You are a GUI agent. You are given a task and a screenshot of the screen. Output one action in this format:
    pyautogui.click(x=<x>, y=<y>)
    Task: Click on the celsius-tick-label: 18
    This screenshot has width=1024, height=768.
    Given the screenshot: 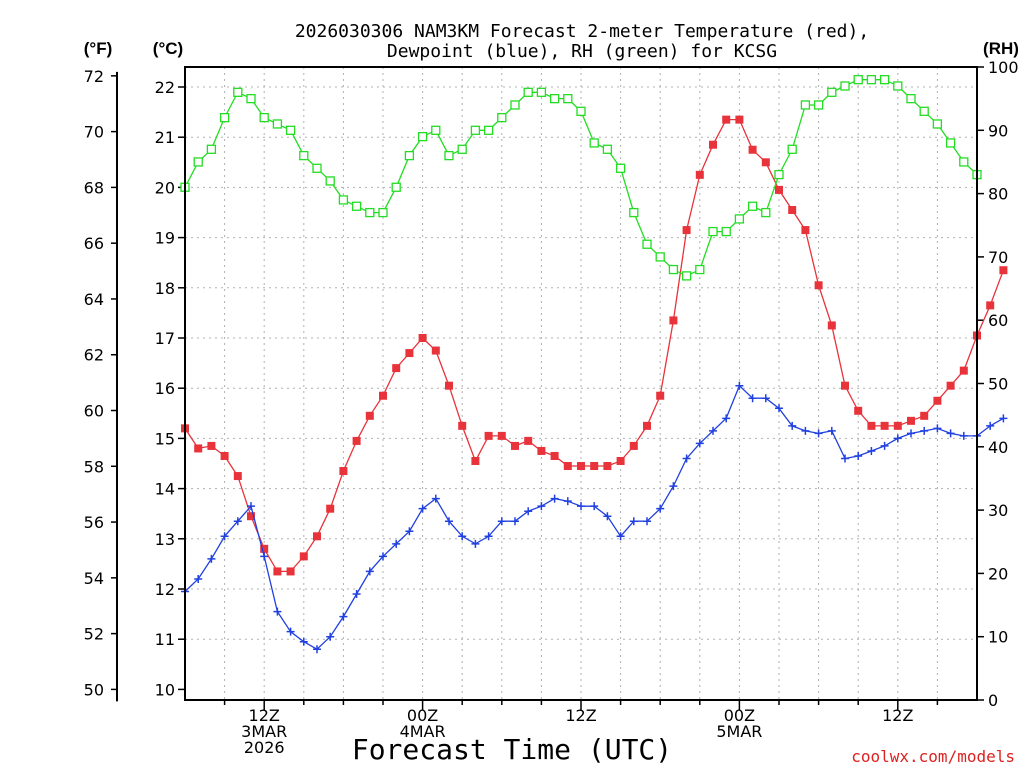 What is the action you would take?
    pyautogui.click(x=165, y=288)
    